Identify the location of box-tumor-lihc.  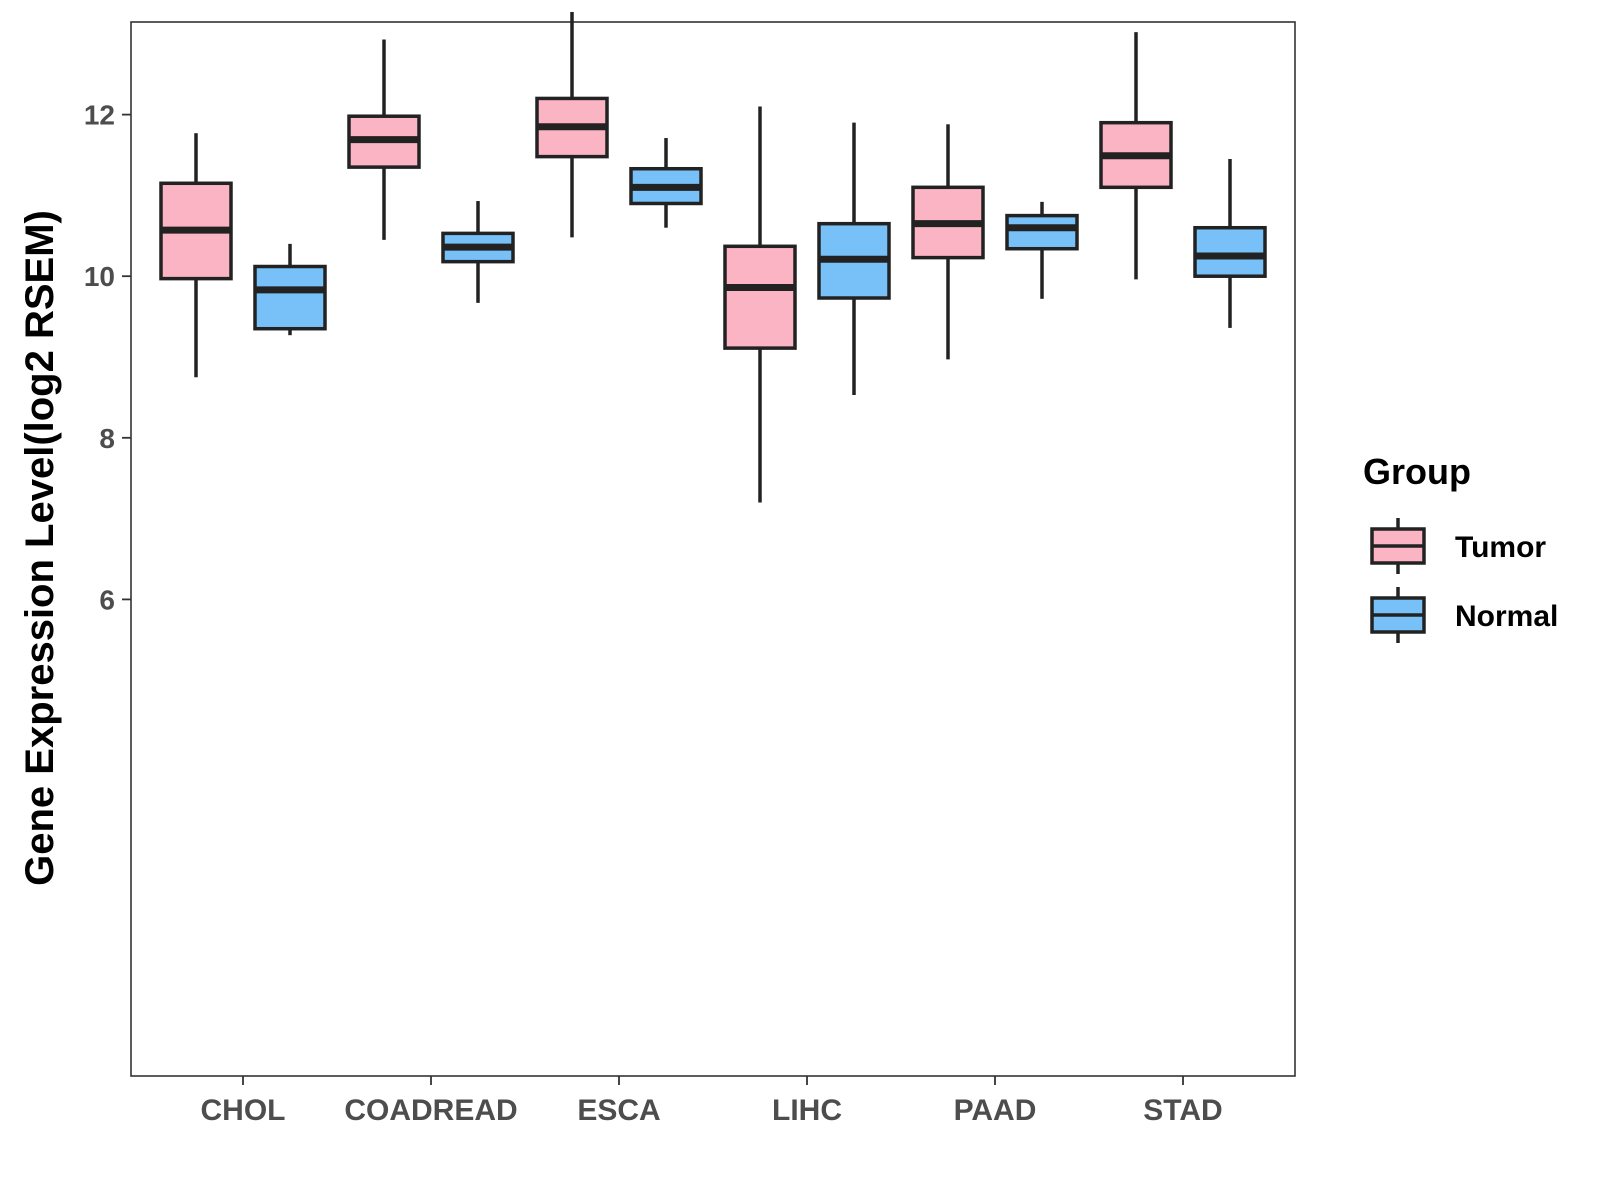
(760, 304).